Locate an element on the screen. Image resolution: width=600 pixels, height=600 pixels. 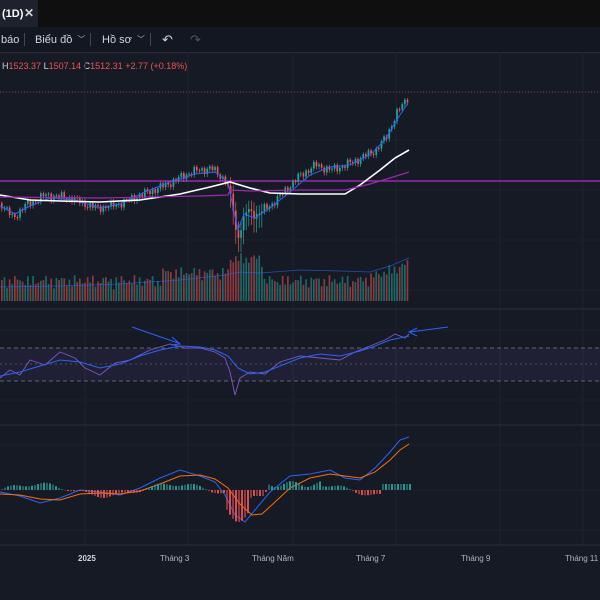
redo-icon: ↷ is located at coordinates (195, 39).